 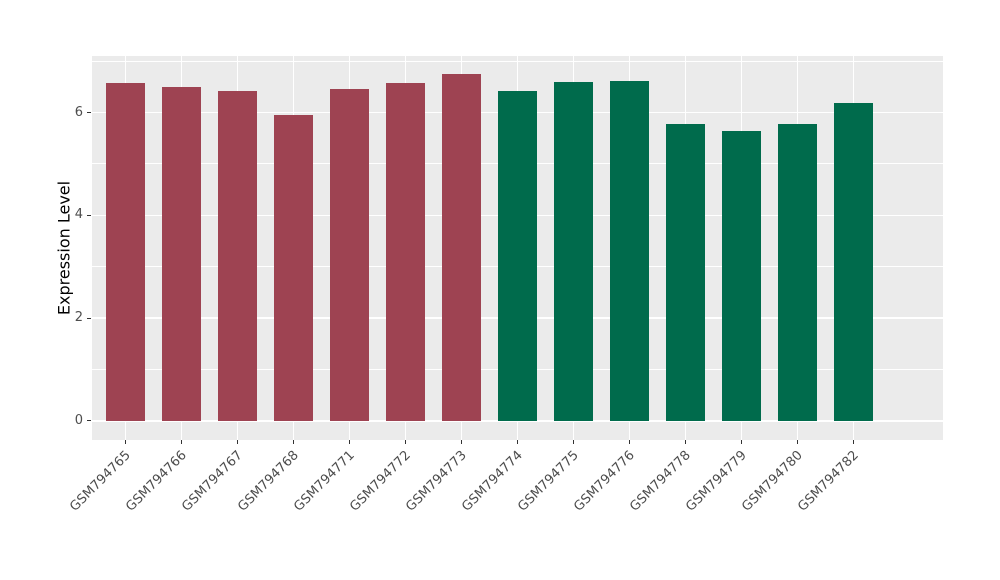 What do you see at coordinates (853, 262) in the screenshot?
I see `bar-GSM794782` at bounding box center [853, 262].